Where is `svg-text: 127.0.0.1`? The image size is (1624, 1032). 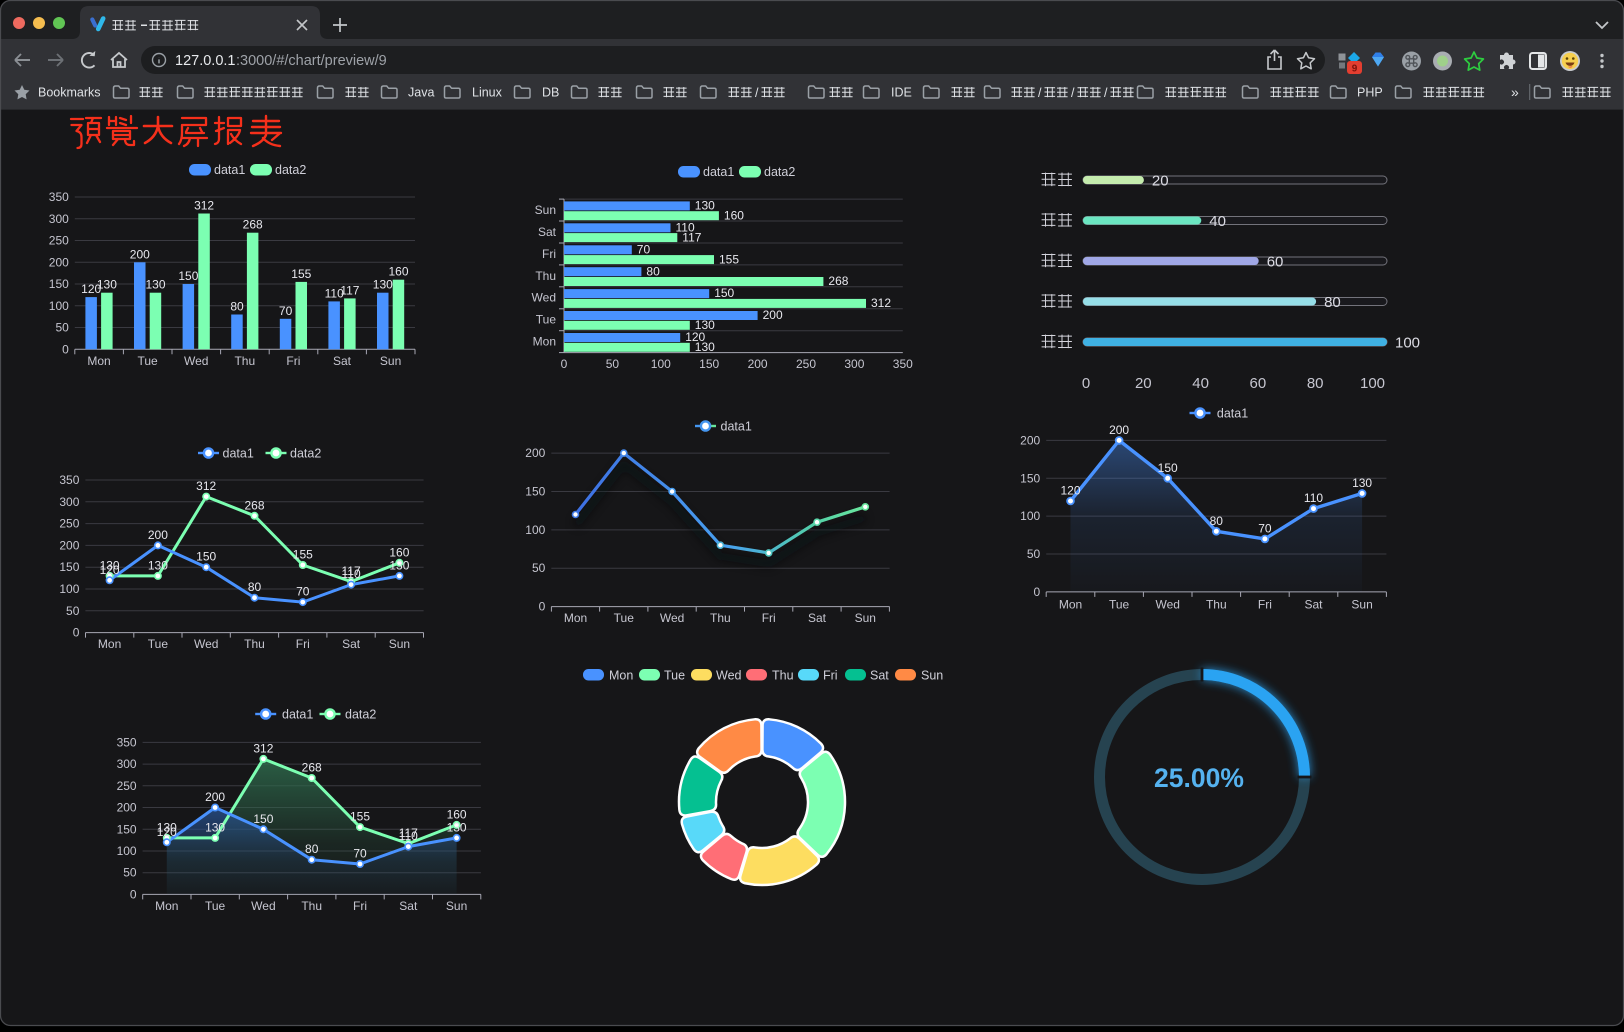
svg-text: 127.0.0.1 is located at coordinates (205, 61).